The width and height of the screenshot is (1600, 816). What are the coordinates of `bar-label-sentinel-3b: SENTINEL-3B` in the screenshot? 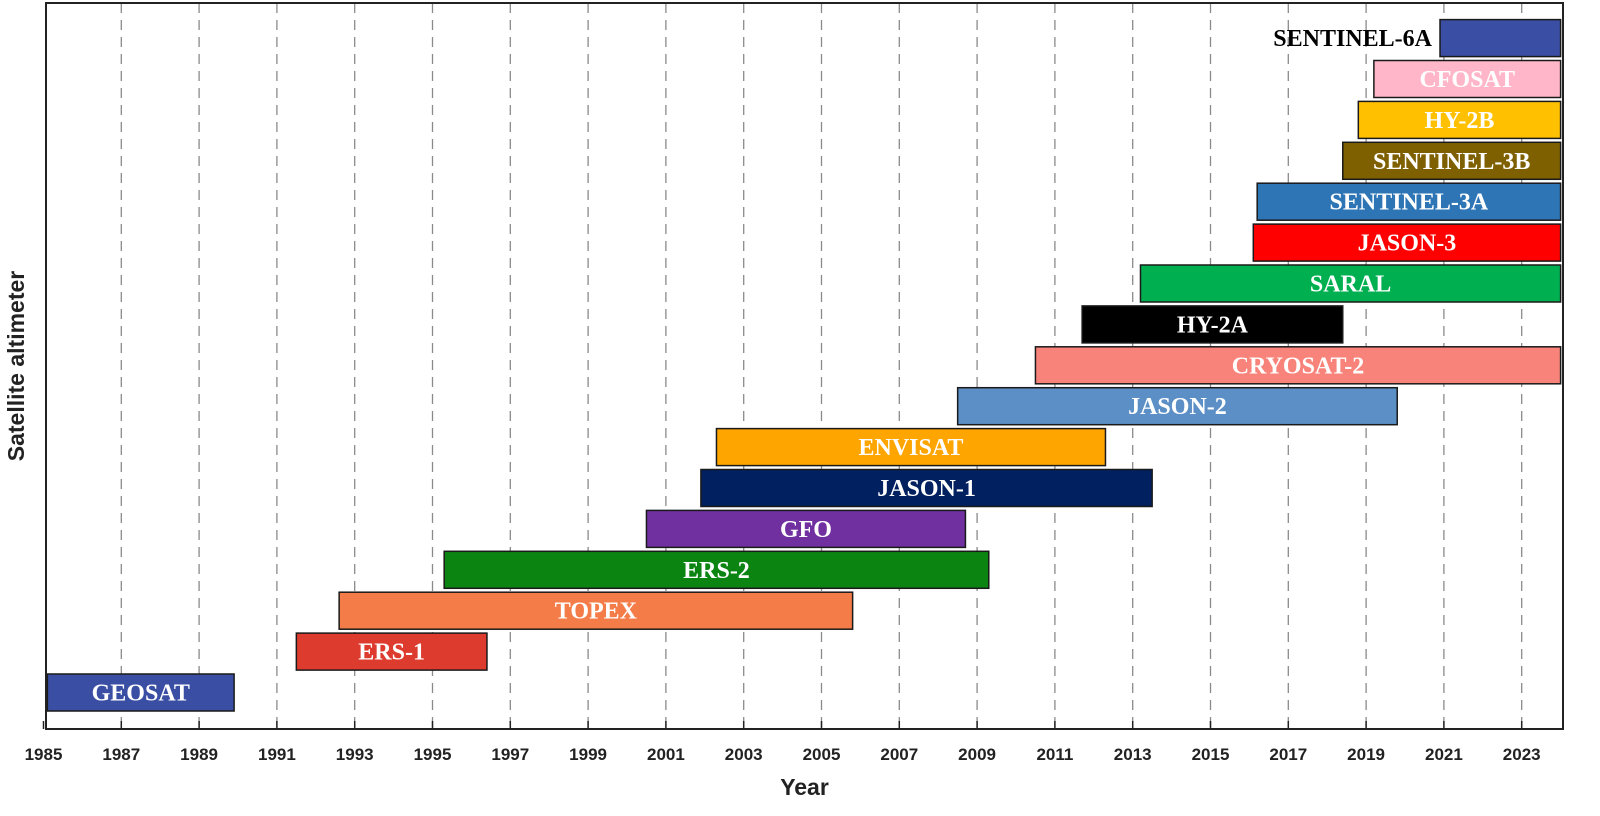 It's located at (1451, 162).